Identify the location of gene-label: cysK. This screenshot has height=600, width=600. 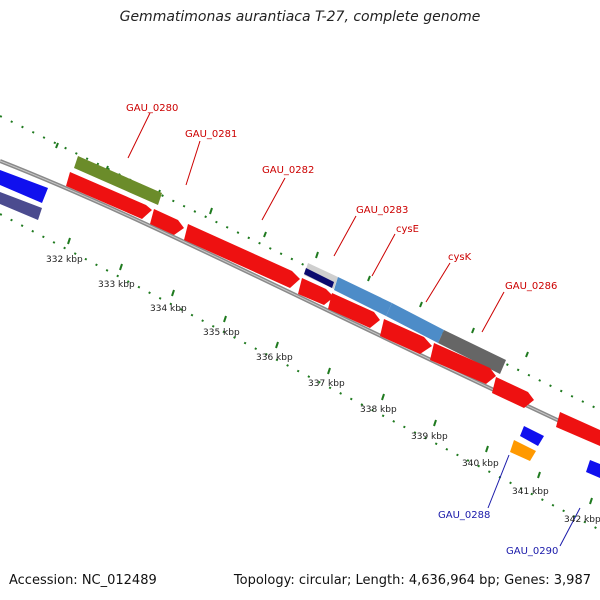
(460, 257).